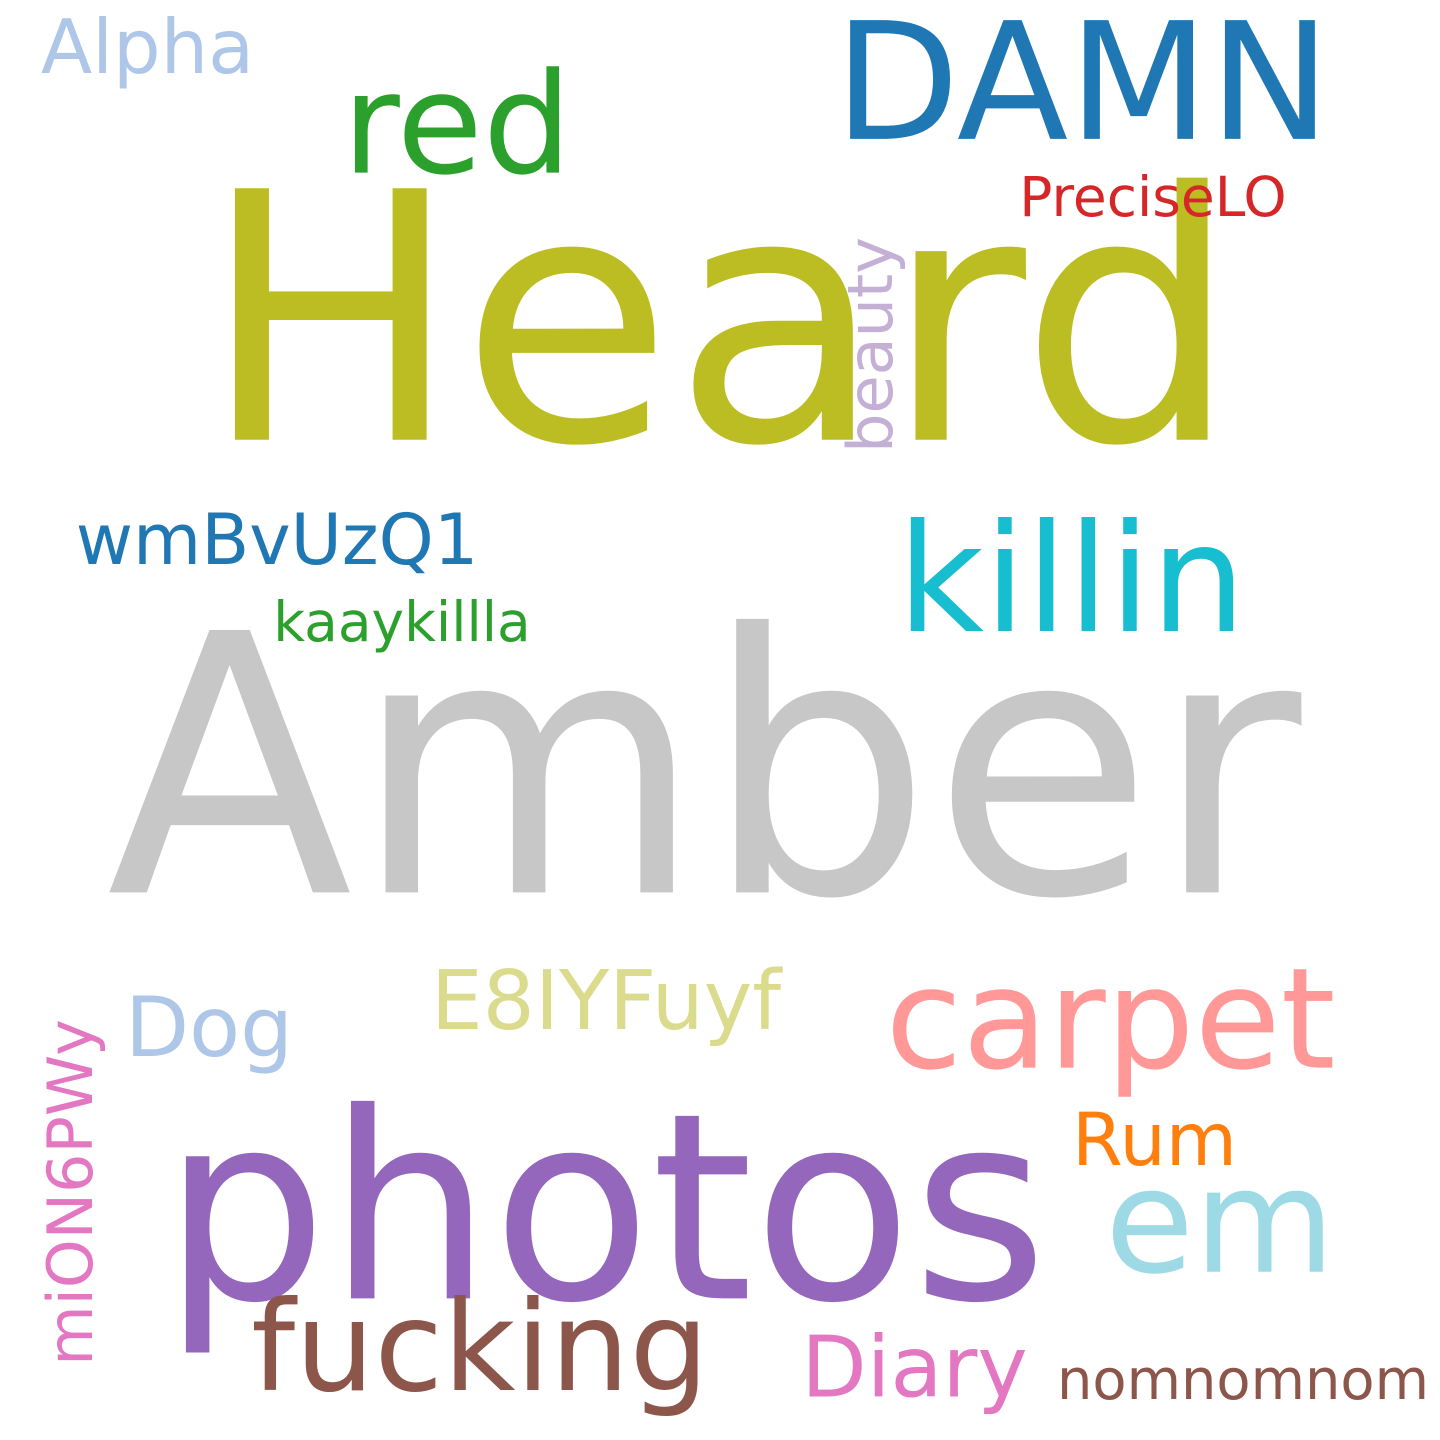 The image size is (1440, 1440). Describe the element at coordinates (277, 539) in the screenshot. I see `word-wmbvuzq1: wmBvUzQ1` at that location.